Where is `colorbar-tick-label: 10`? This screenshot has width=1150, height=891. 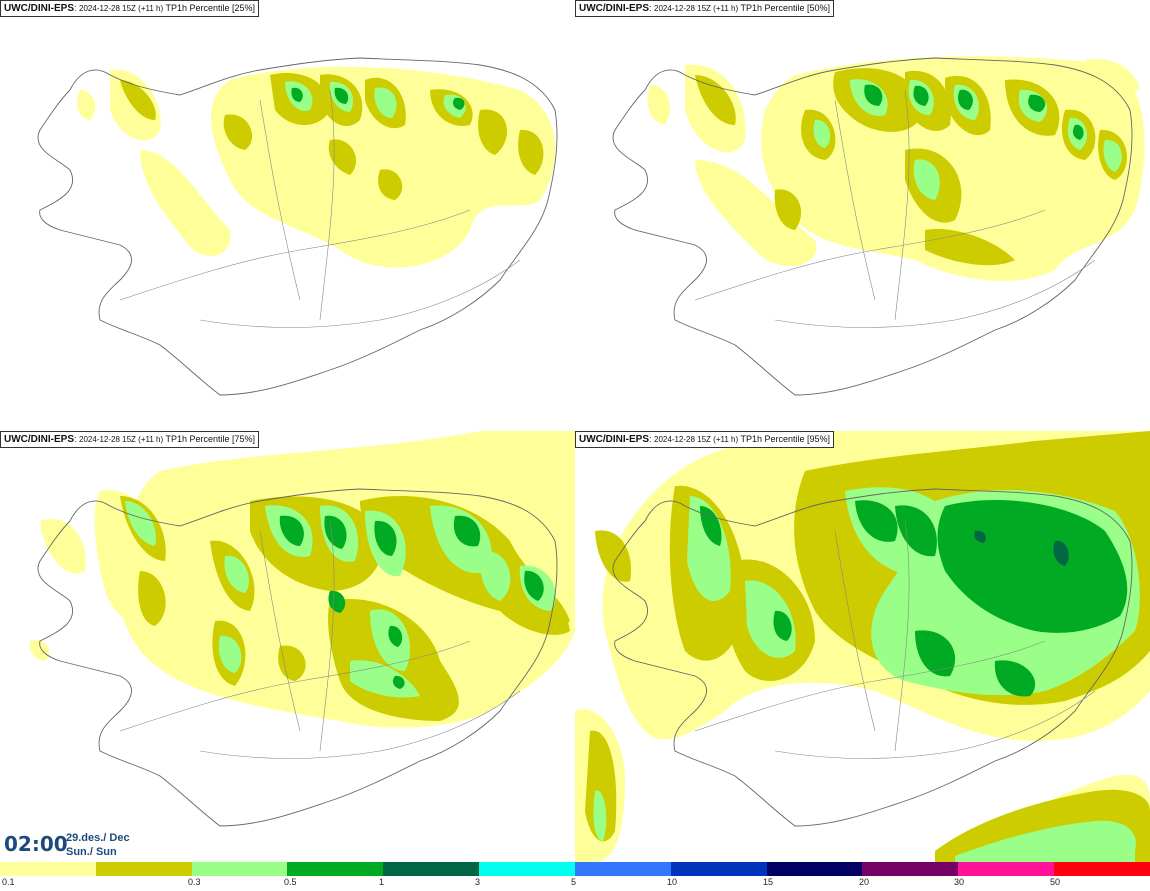
colorbar-tick-label: 10 is located at coordinates (672, 882).